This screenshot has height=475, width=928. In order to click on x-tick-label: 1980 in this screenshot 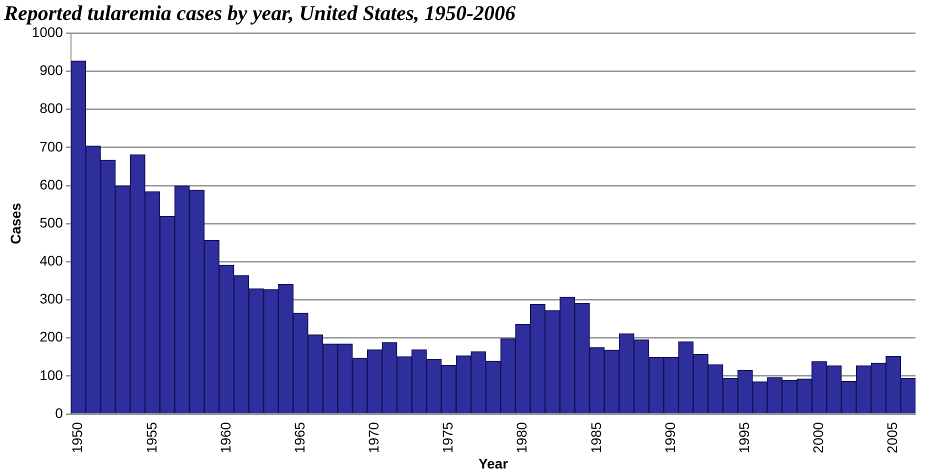, I will do `click(522, 438)`.